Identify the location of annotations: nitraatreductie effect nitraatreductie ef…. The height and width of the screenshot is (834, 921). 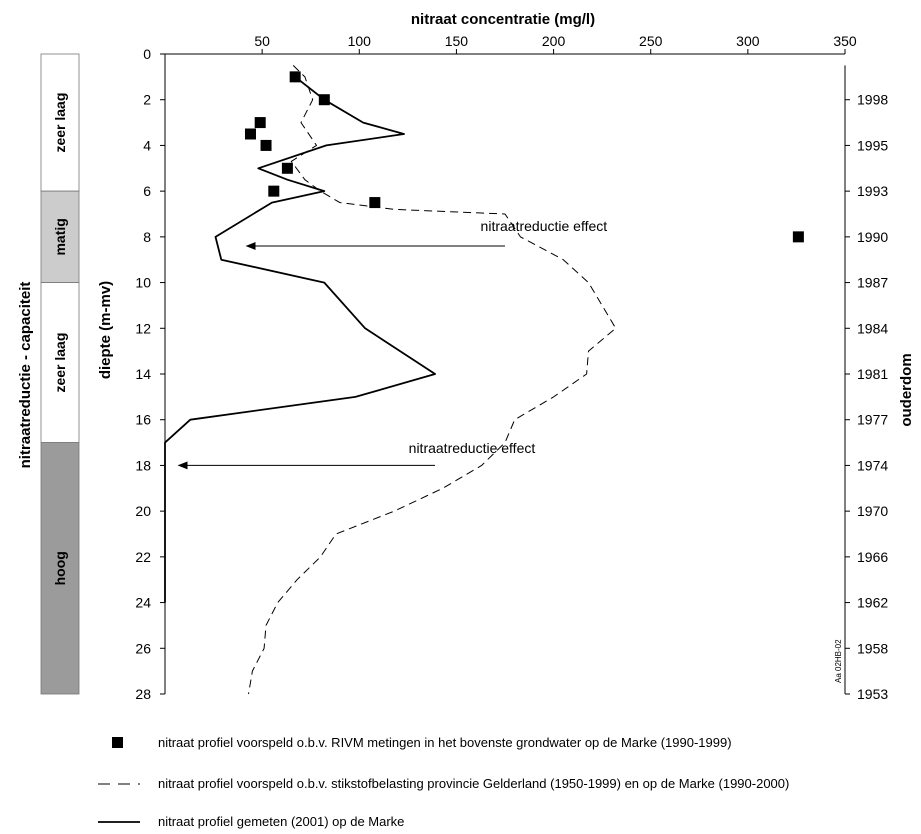
(392, 344).